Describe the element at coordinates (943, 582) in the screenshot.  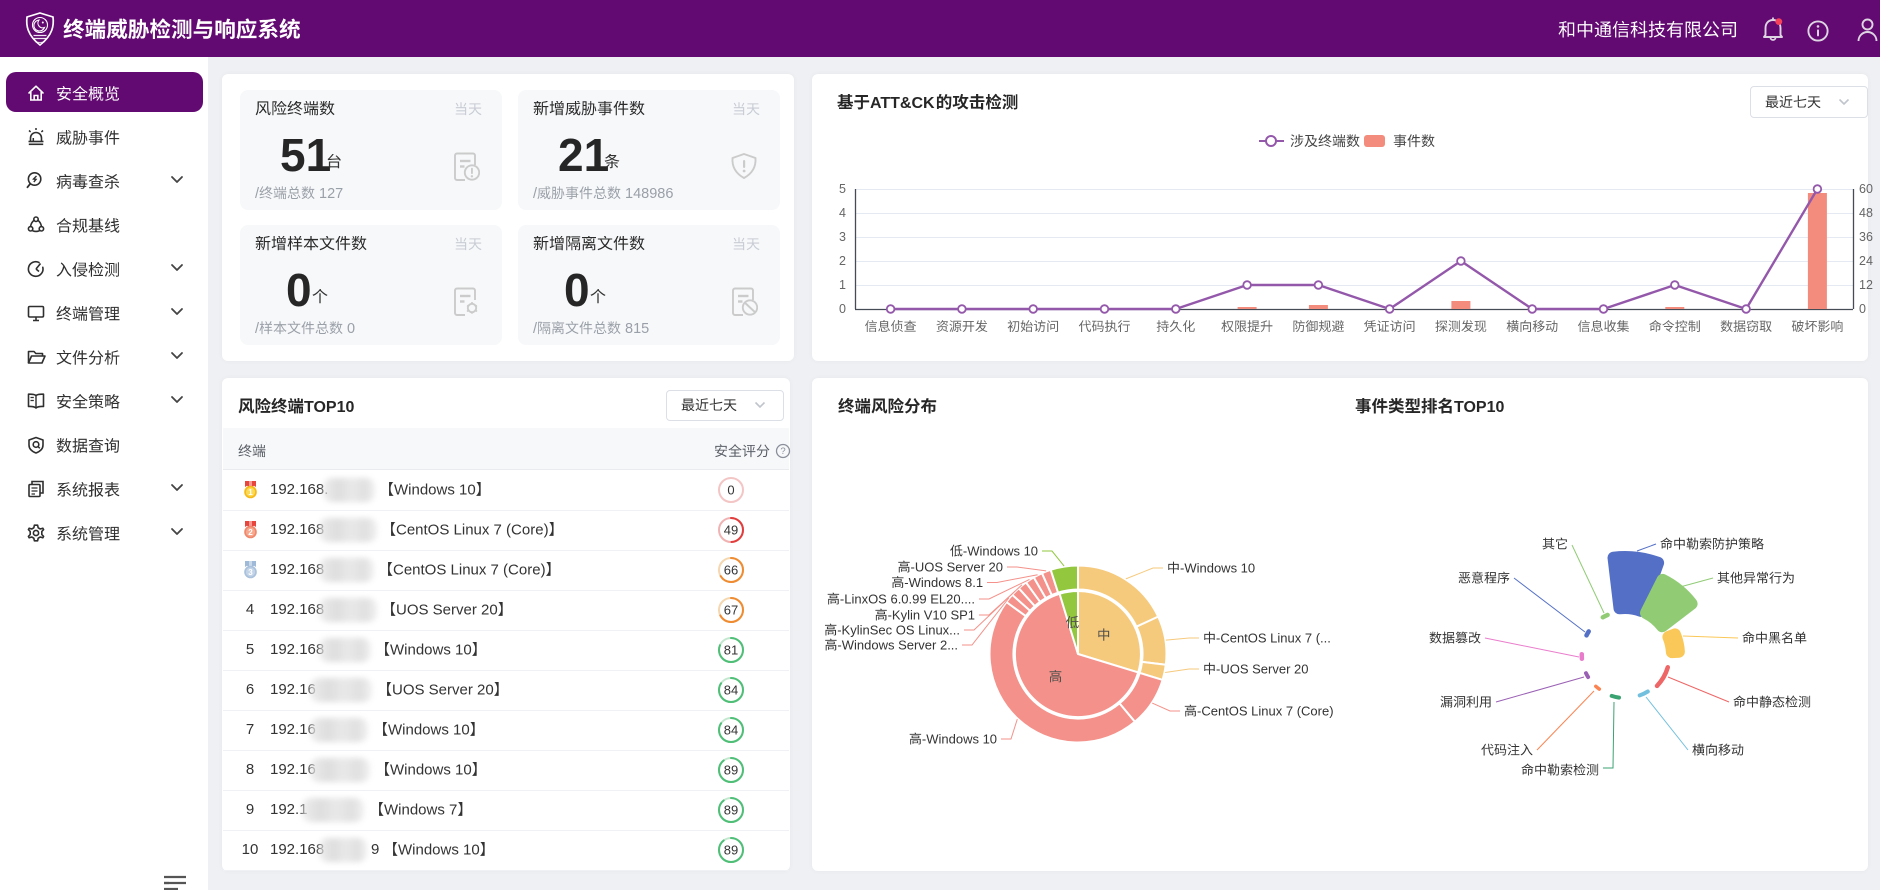
I see `svg-text: -Windows 8.1` at that location.